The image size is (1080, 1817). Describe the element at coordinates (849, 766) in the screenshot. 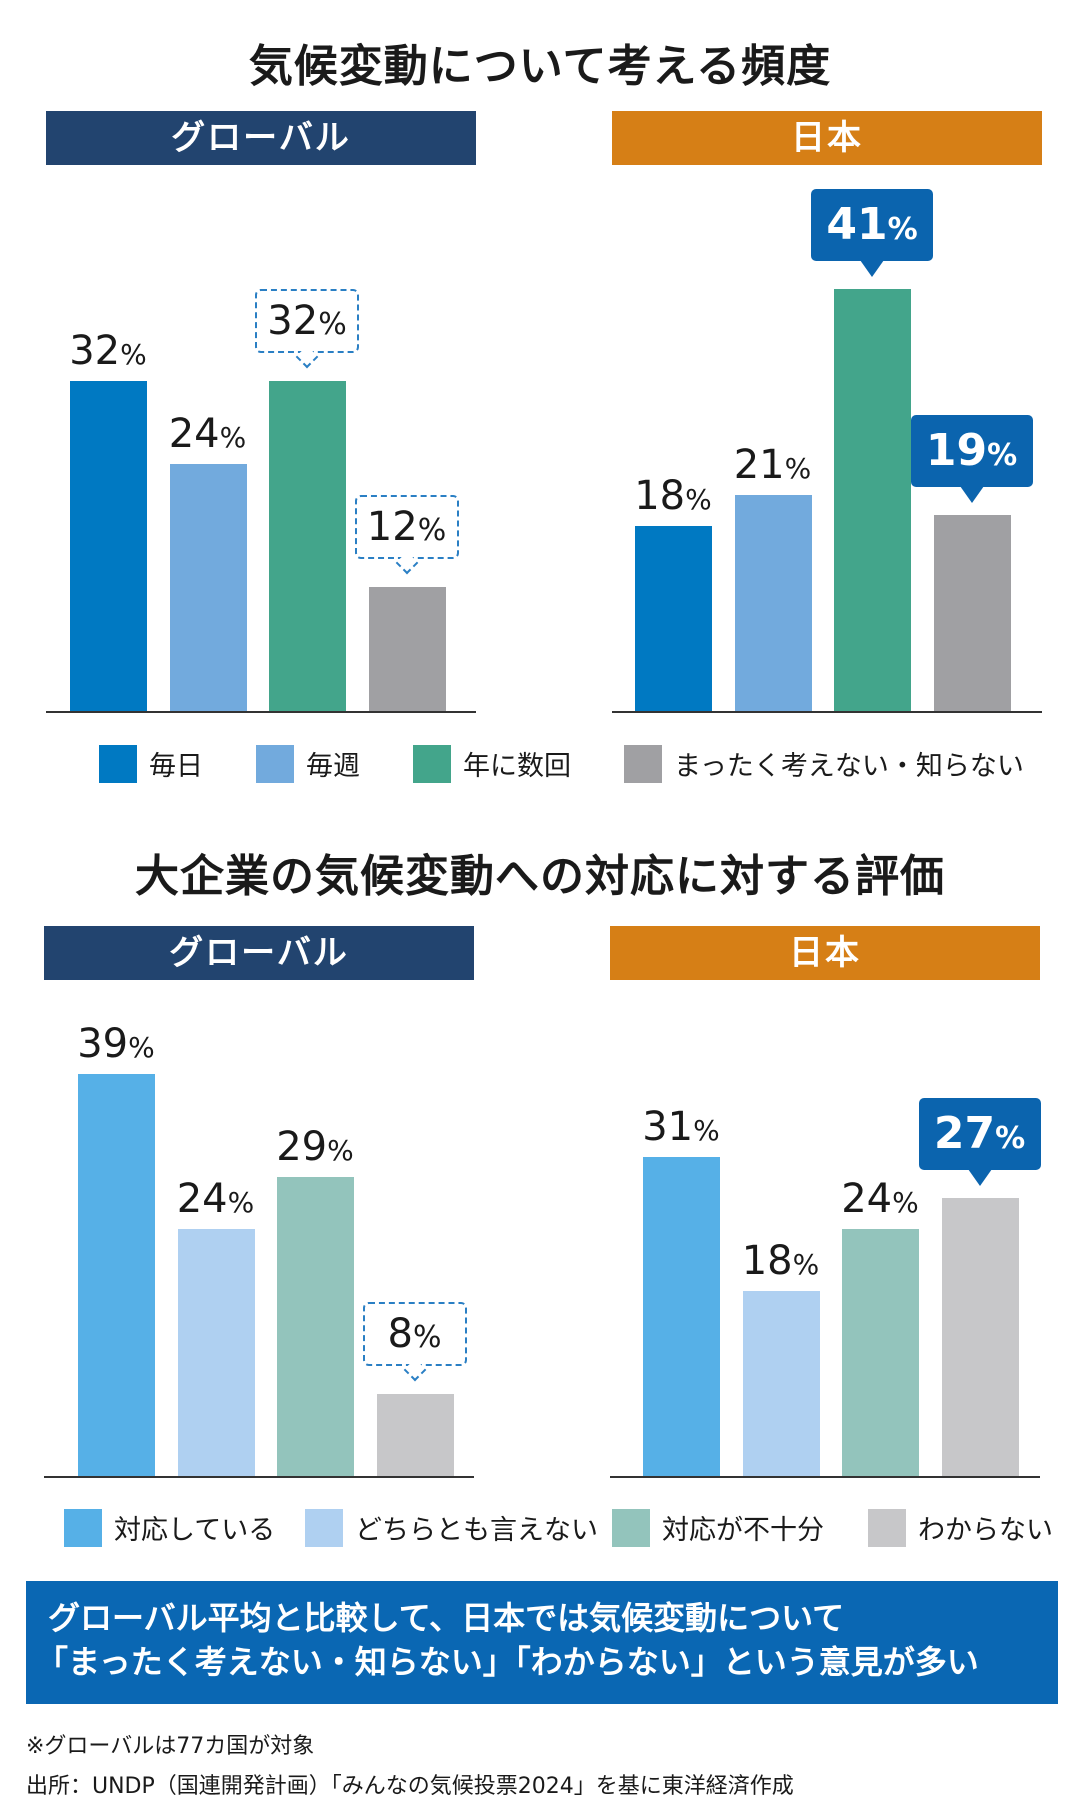

I see `legend-label: まったく考えない・知らない` at that location.